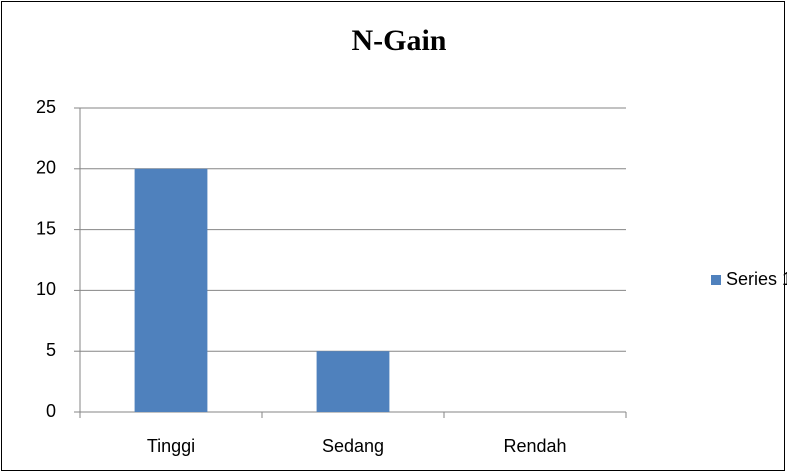 Image resolution: width=787 pixels, height=473 pixels. What do you see at coordinates (756, 279) in the screenshot?
I see `legend-label: Series 1` at bounding box center [756, 279].